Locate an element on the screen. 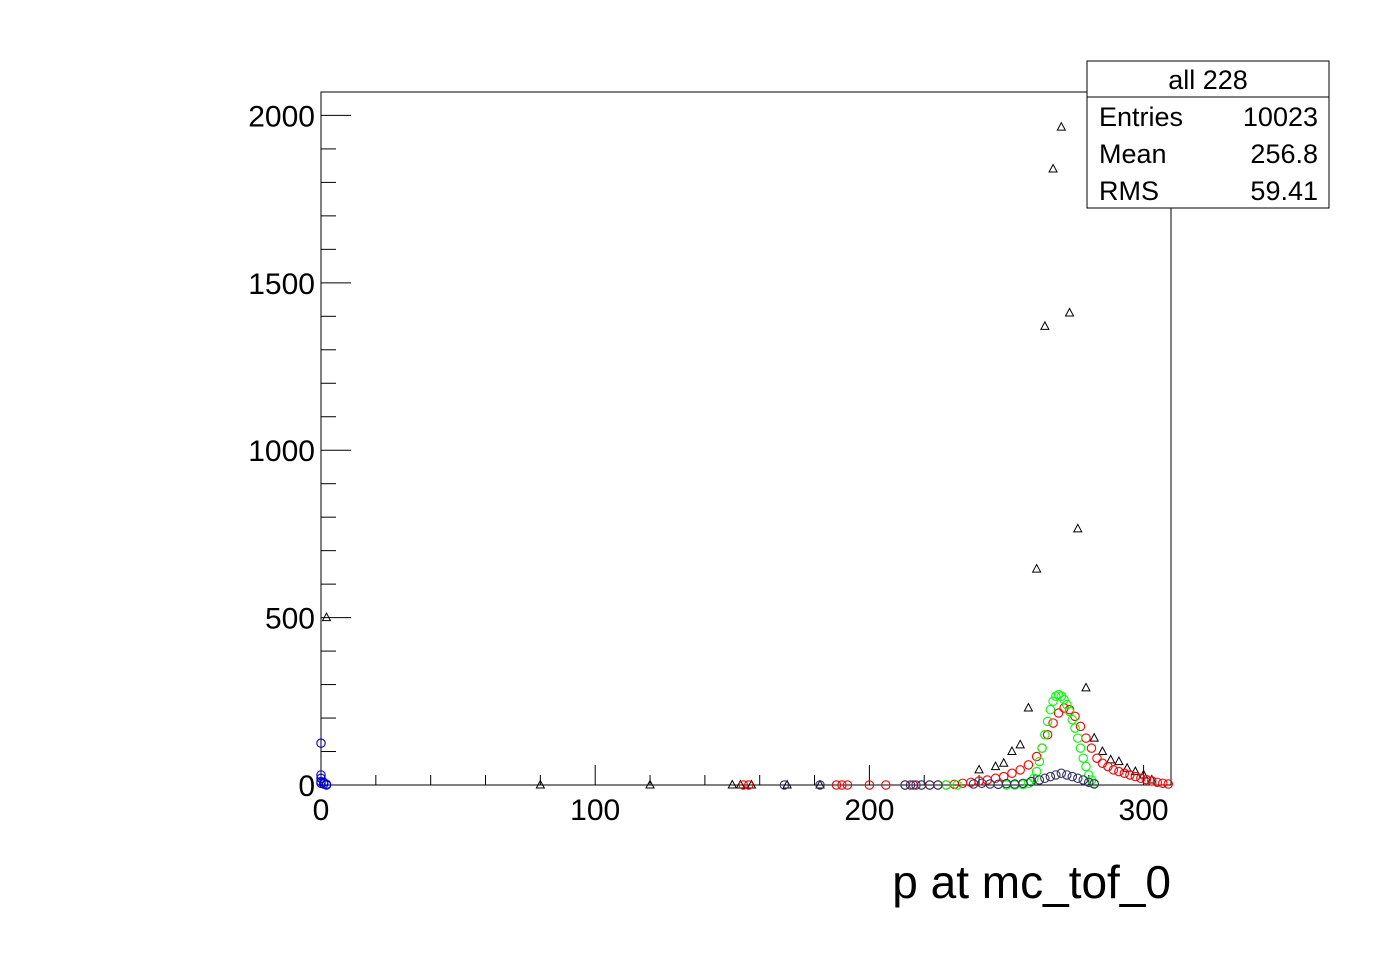  x-axis-label: p at mc_tof_0 is located at coordinates (1031, 882).